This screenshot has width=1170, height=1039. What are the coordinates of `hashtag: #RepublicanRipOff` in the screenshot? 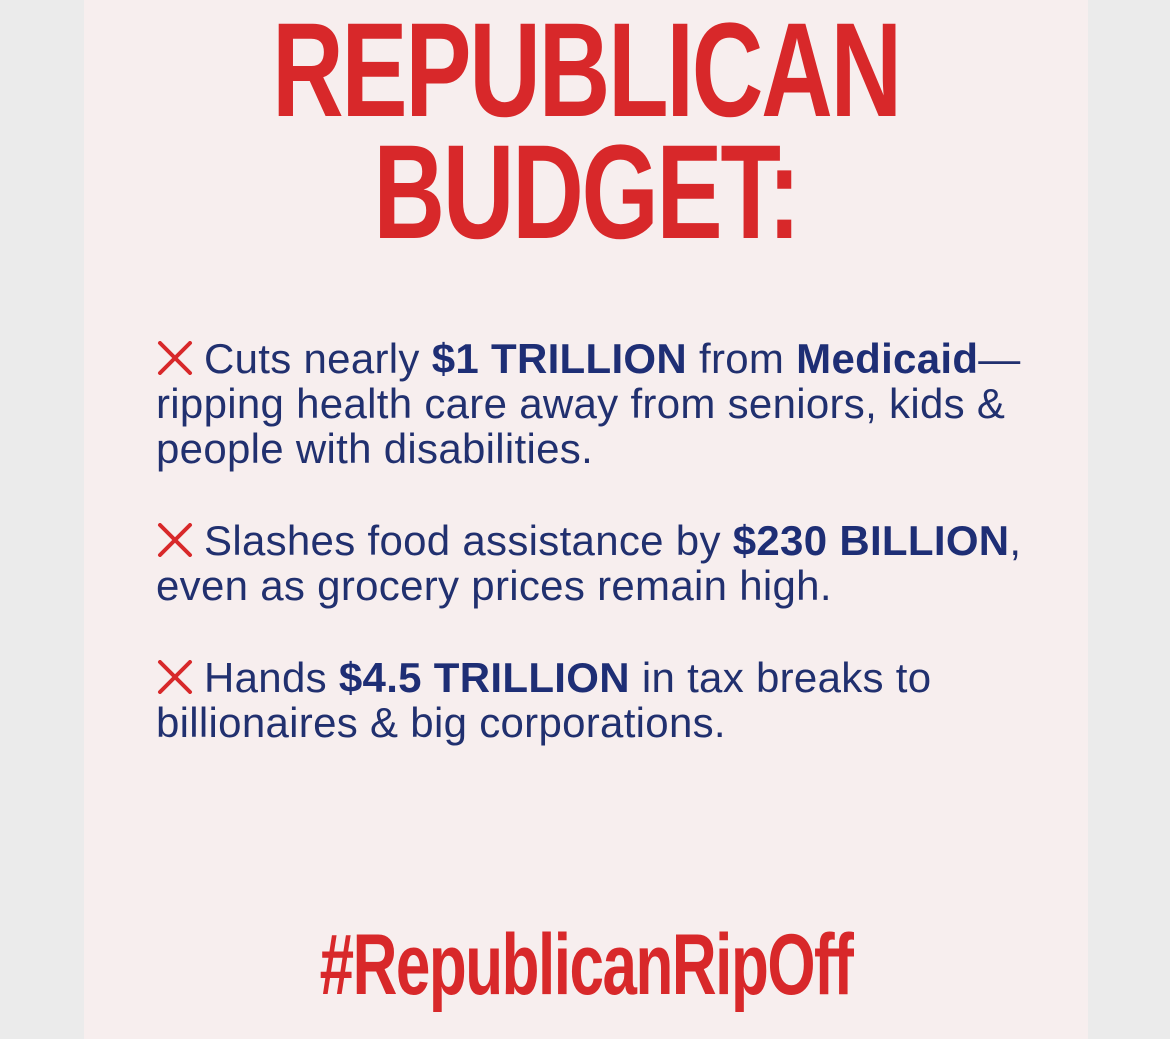 It's located at (586, 965).